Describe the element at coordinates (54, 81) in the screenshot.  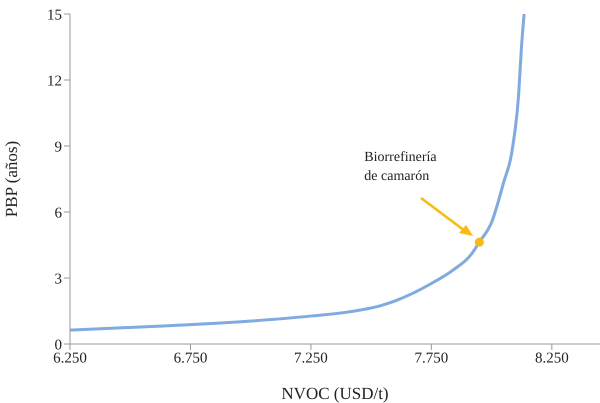
I see `y-tick-label: 12` at that location.